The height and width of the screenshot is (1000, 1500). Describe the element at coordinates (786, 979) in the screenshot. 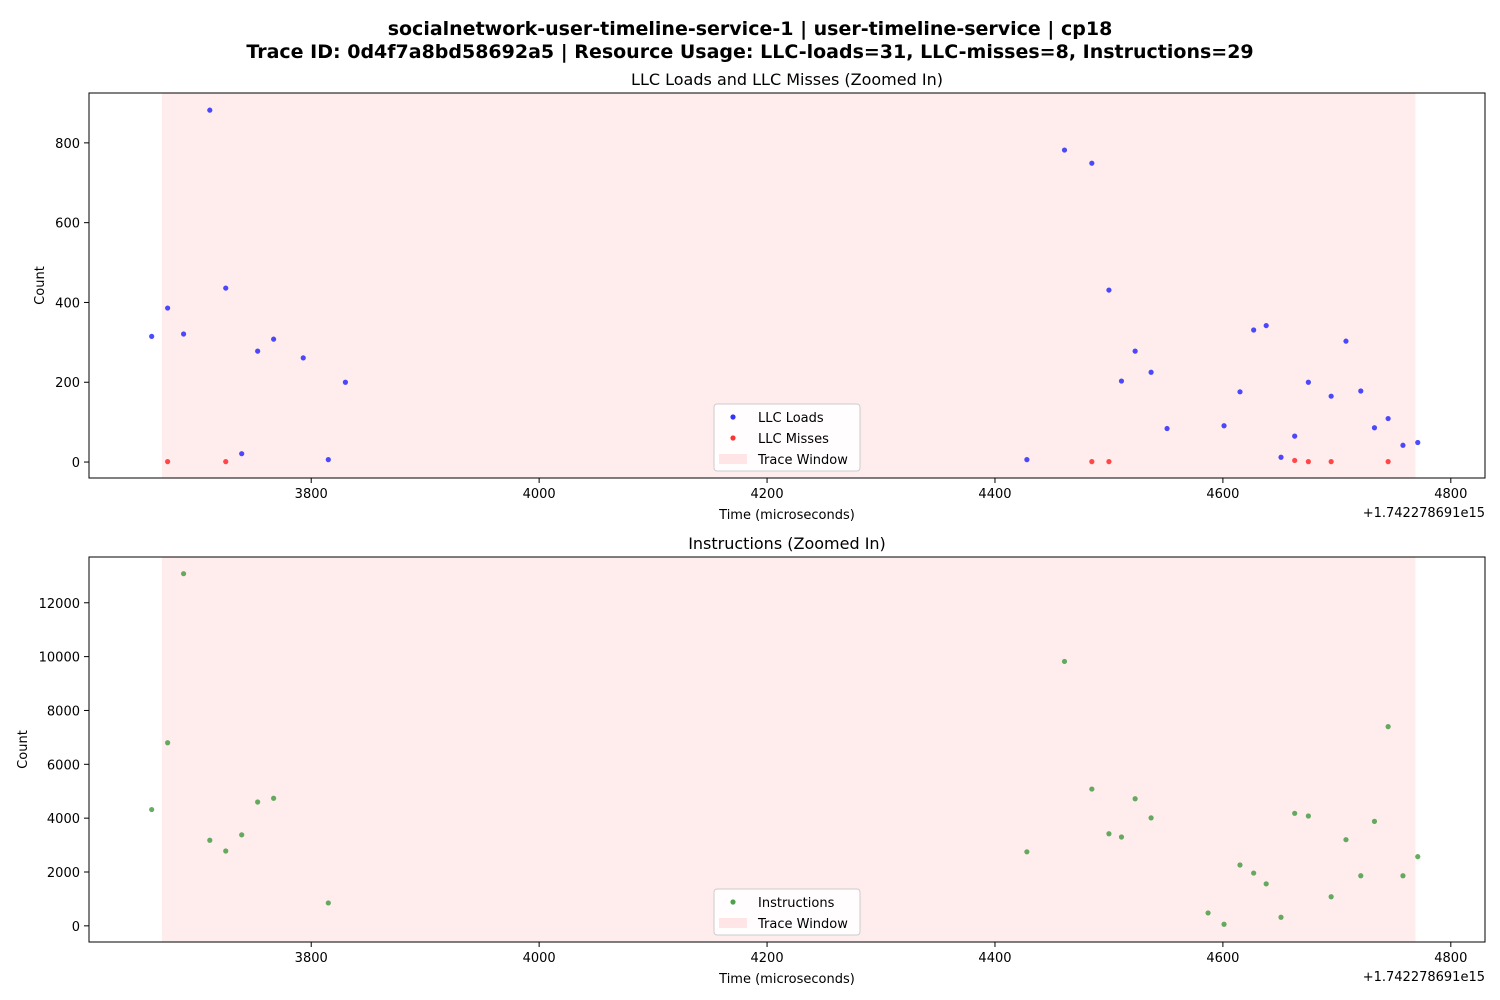

I see `x-axis-label: Time (microseconds)` at that location.